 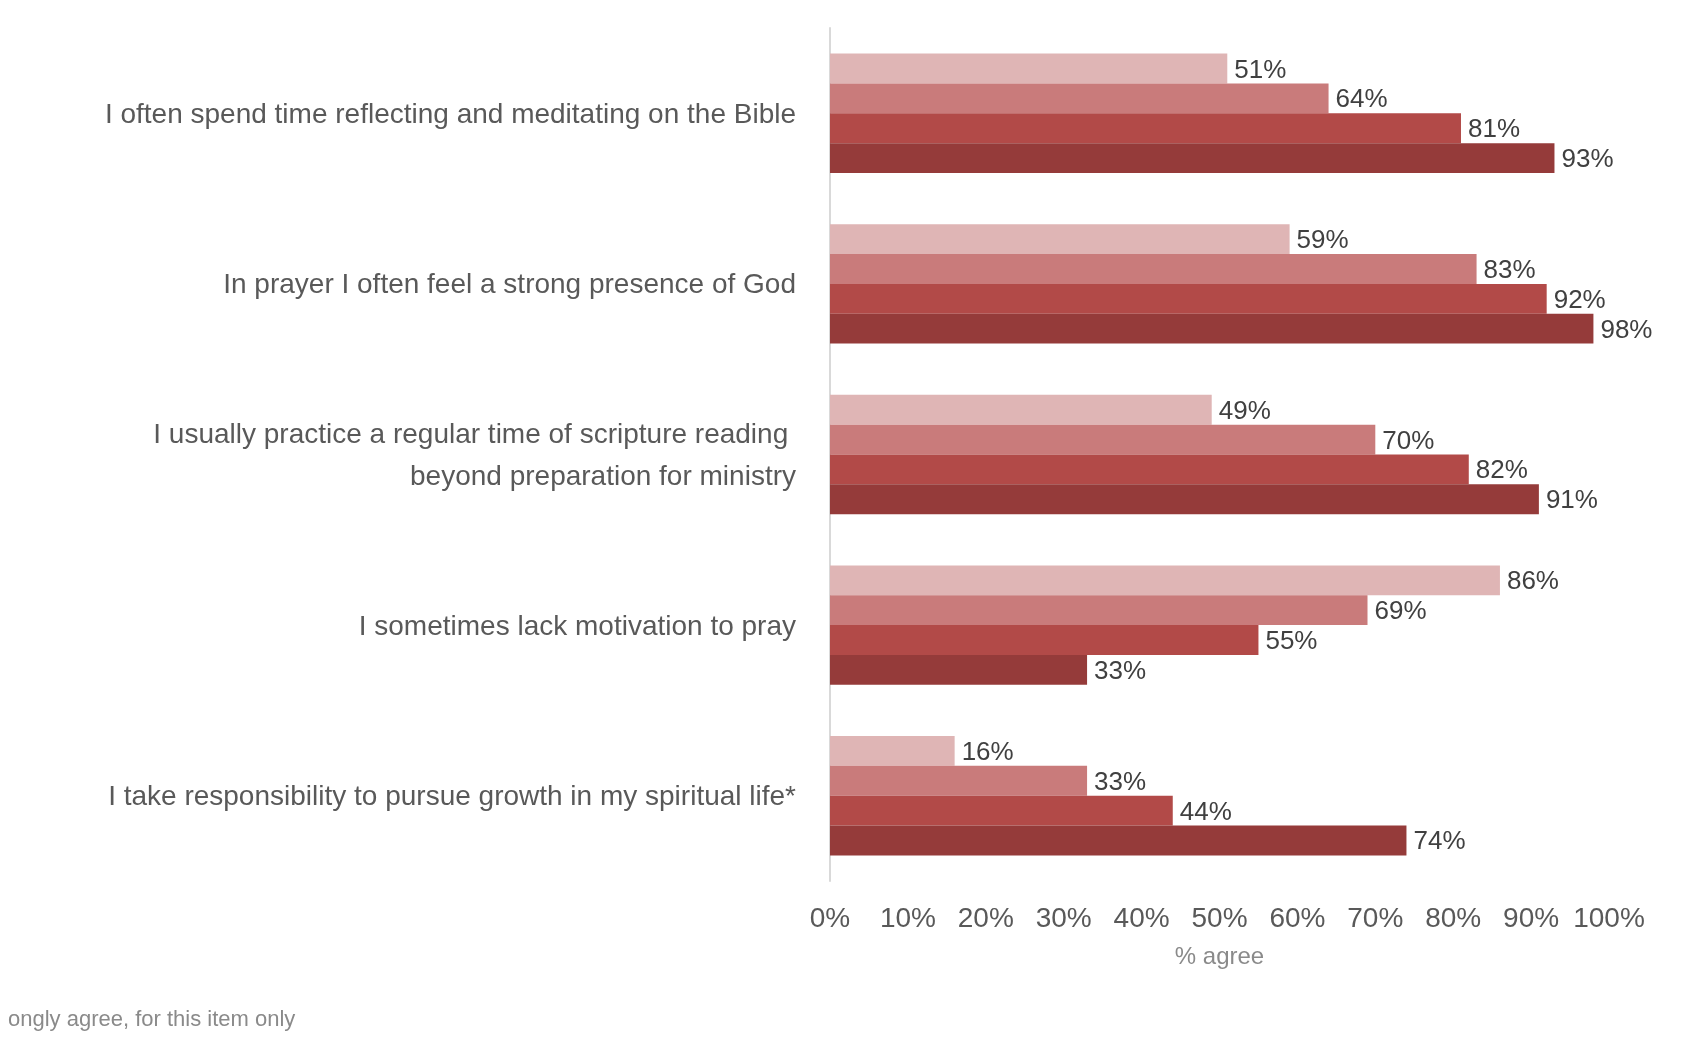 I want to click on data-label: 98%, so click(x=1626, y=328).